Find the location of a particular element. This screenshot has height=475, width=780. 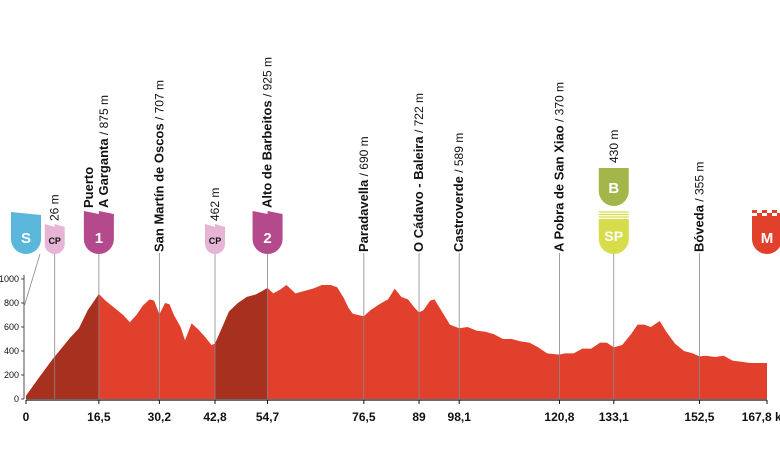

x-tick-label: 54,7 is located at coordinates (268, 417).